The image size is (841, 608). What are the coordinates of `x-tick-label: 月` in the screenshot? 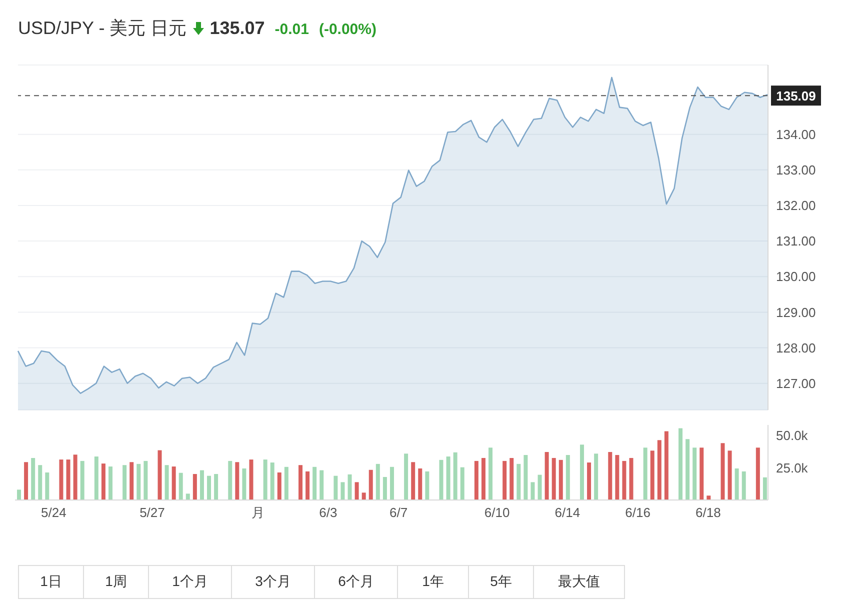 It's located at (257, 512).